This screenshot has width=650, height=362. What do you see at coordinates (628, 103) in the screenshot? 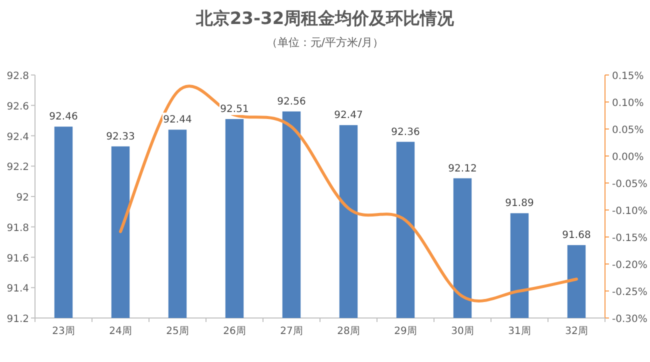
I see `y2-tick-label: 0.10%` at bounding box center [628, 103].